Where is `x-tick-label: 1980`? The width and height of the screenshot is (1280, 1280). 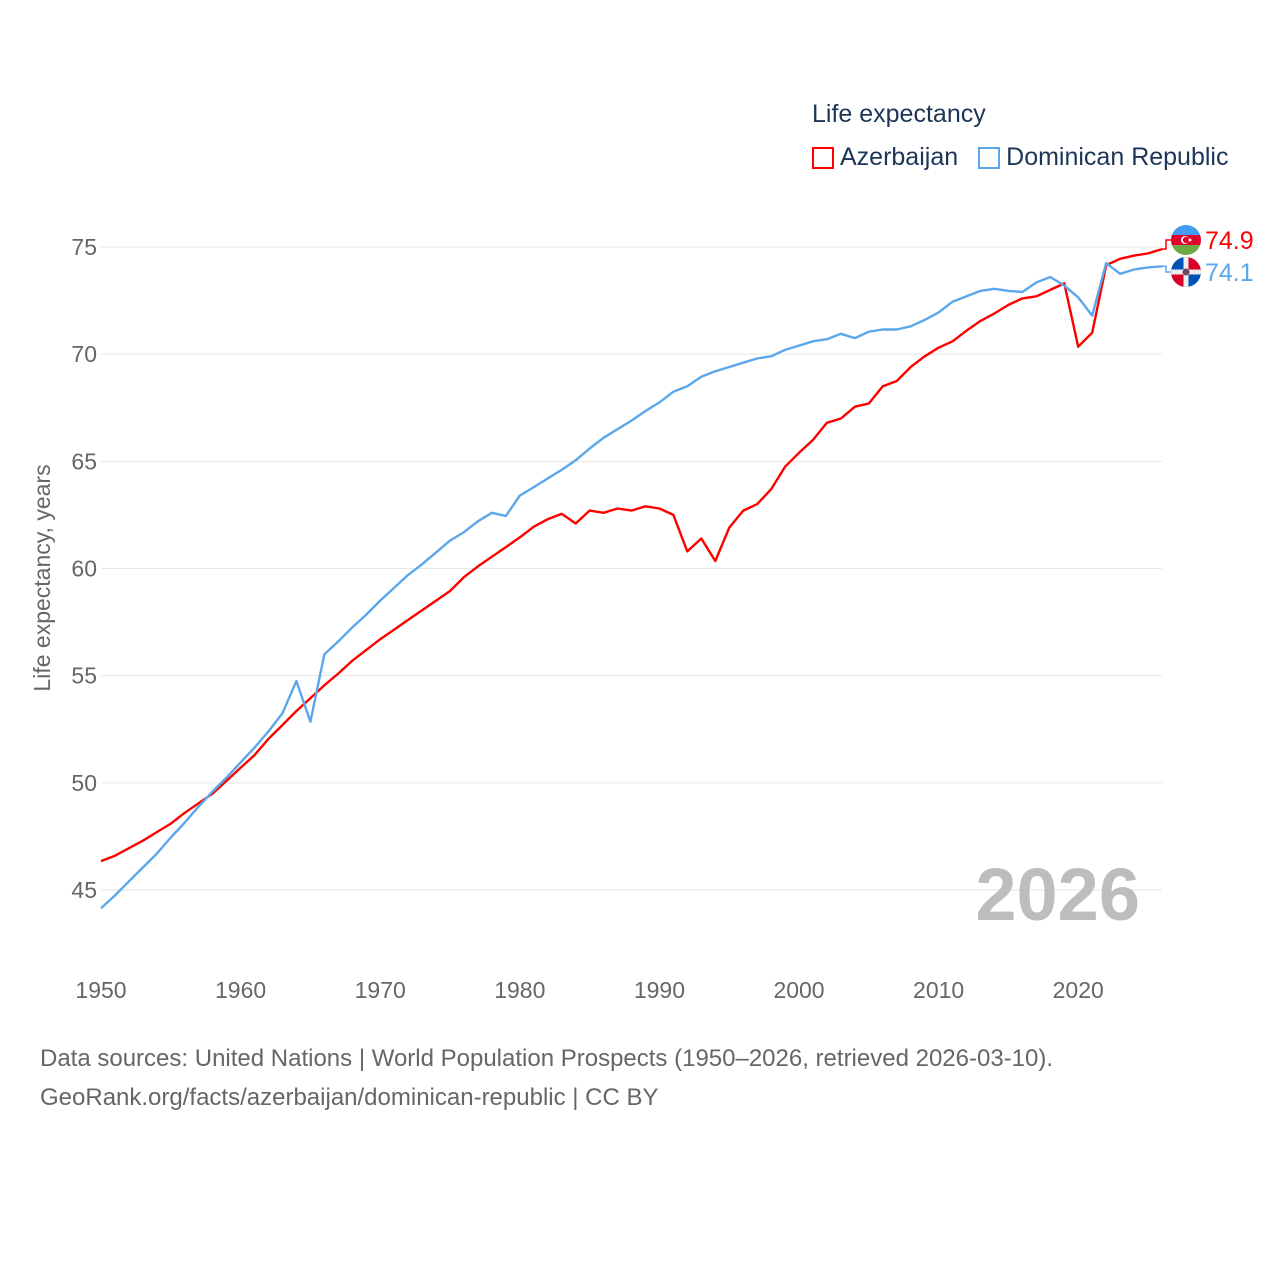 x-tick-label: 1980 is located at coordinates (519, 990).